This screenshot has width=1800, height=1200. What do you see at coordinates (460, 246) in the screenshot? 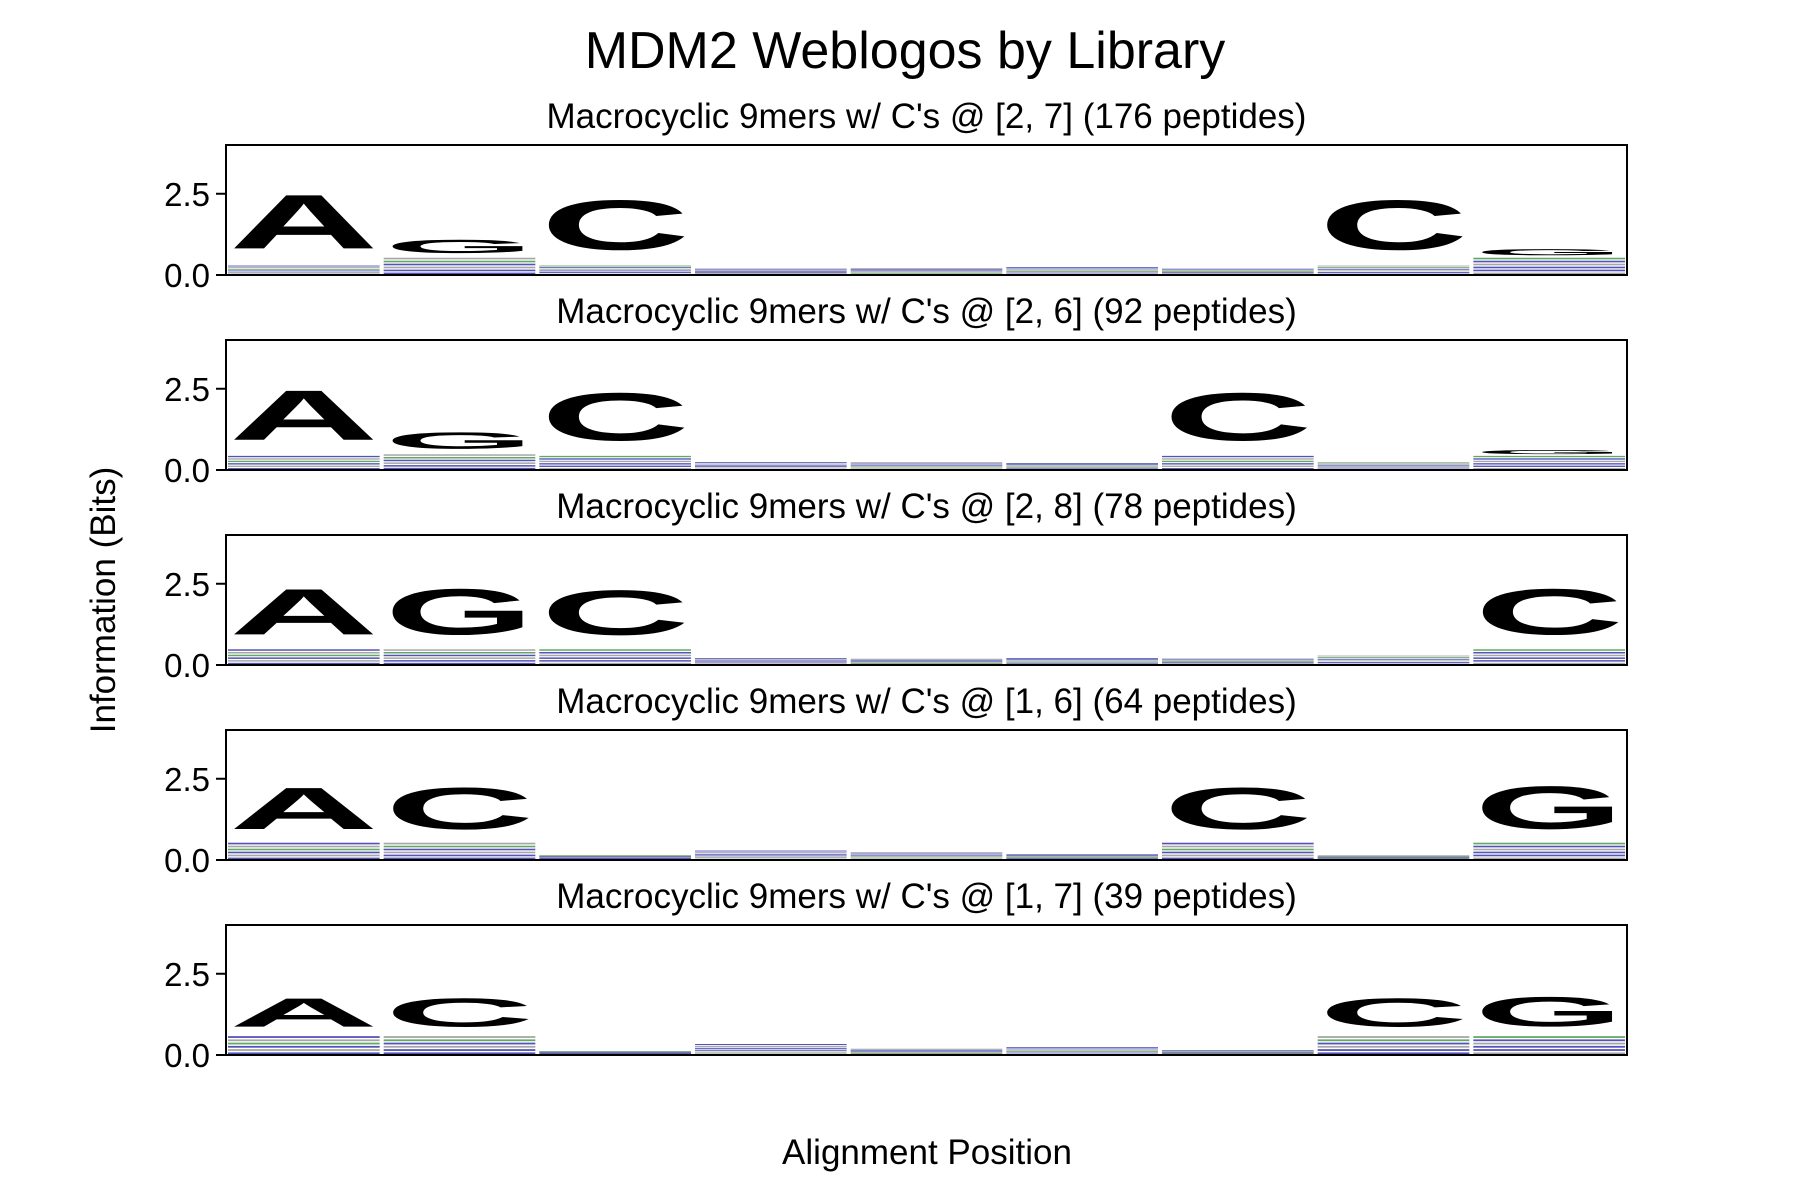
I see `logo-letter-G: G` at bounding box center [460, 246].